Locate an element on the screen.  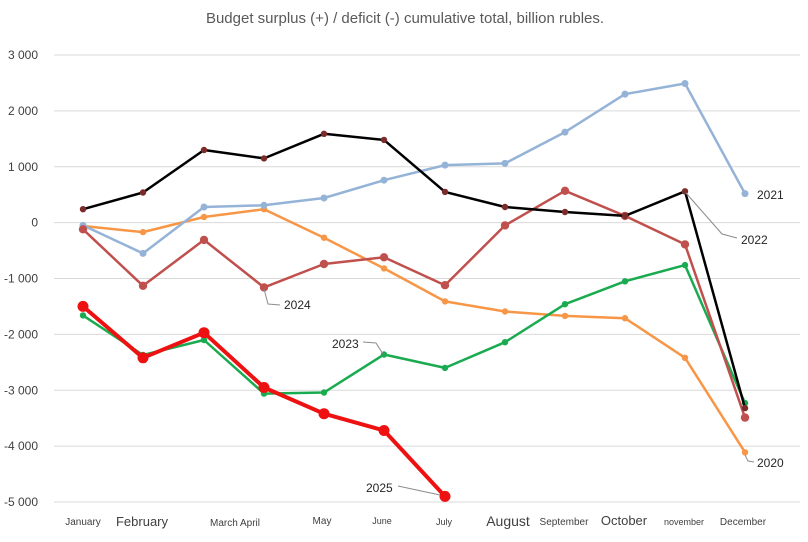
y-tick-label: 2 000 is located at coordinates (23, 111).